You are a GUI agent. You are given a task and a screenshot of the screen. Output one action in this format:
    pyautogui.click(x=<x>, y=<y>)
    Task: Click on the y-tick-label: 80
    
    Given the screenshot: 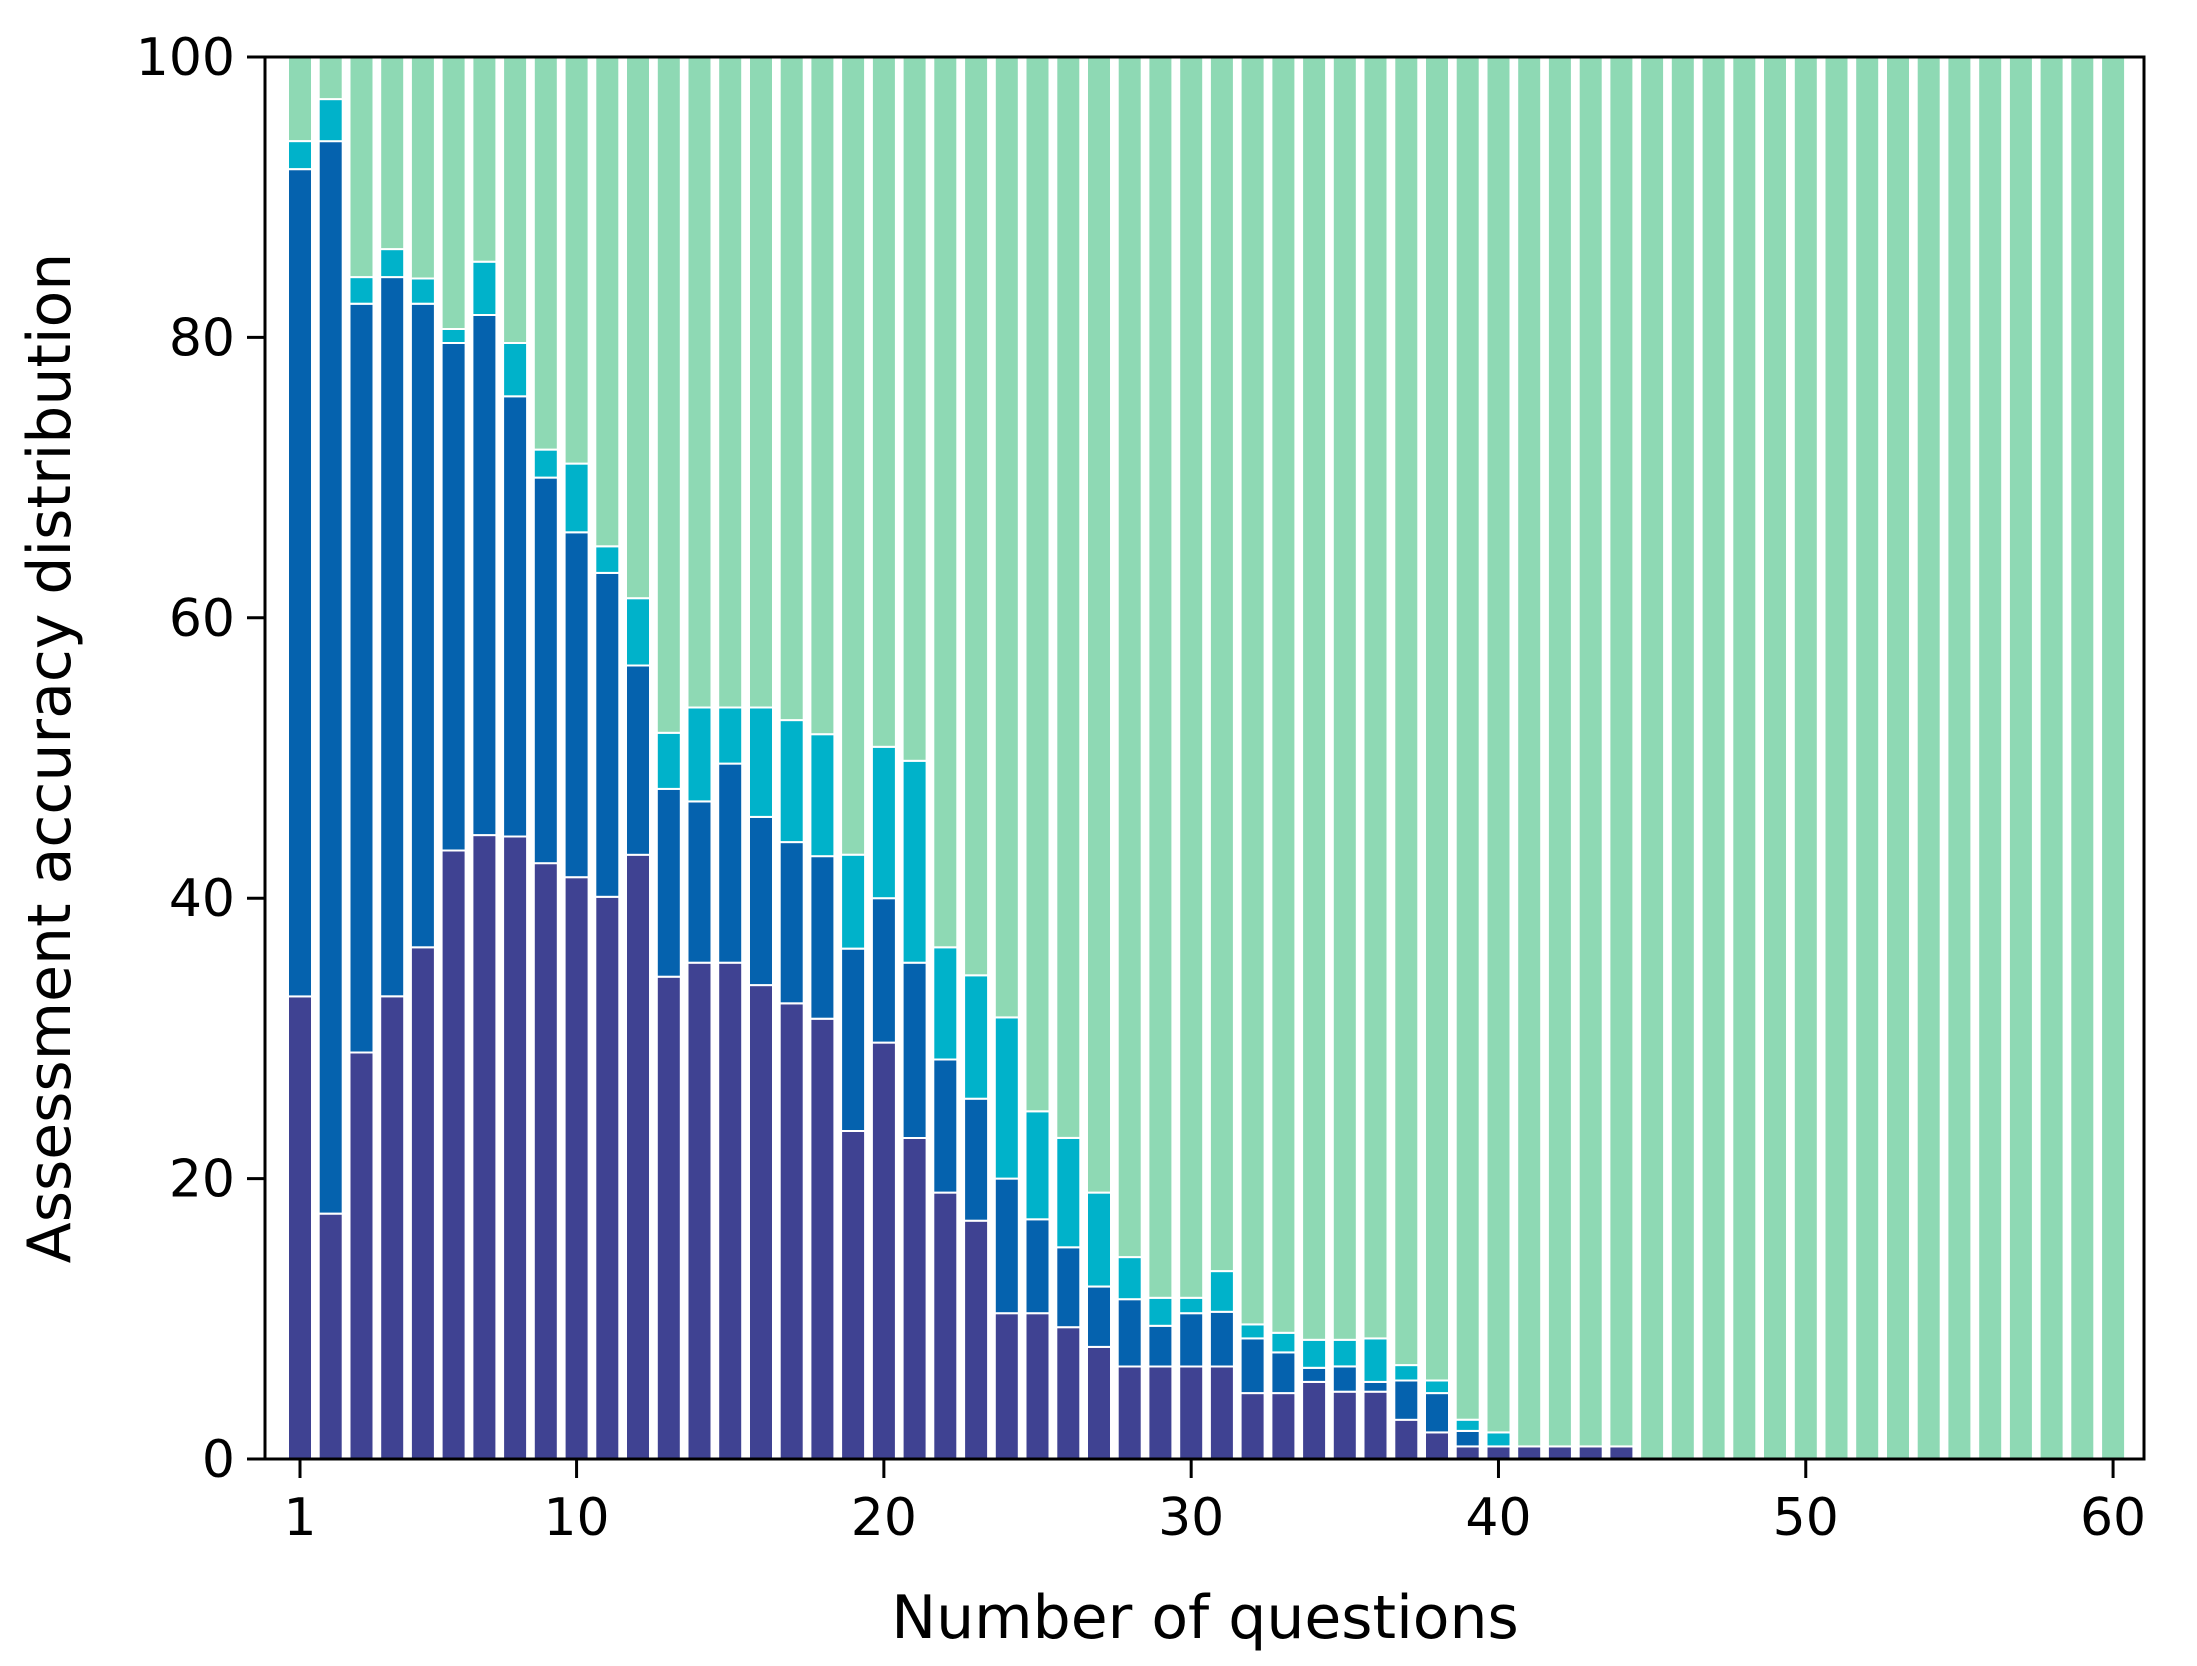 What is the action you would take?
    pyautogui.click(x=202, y=338)
    